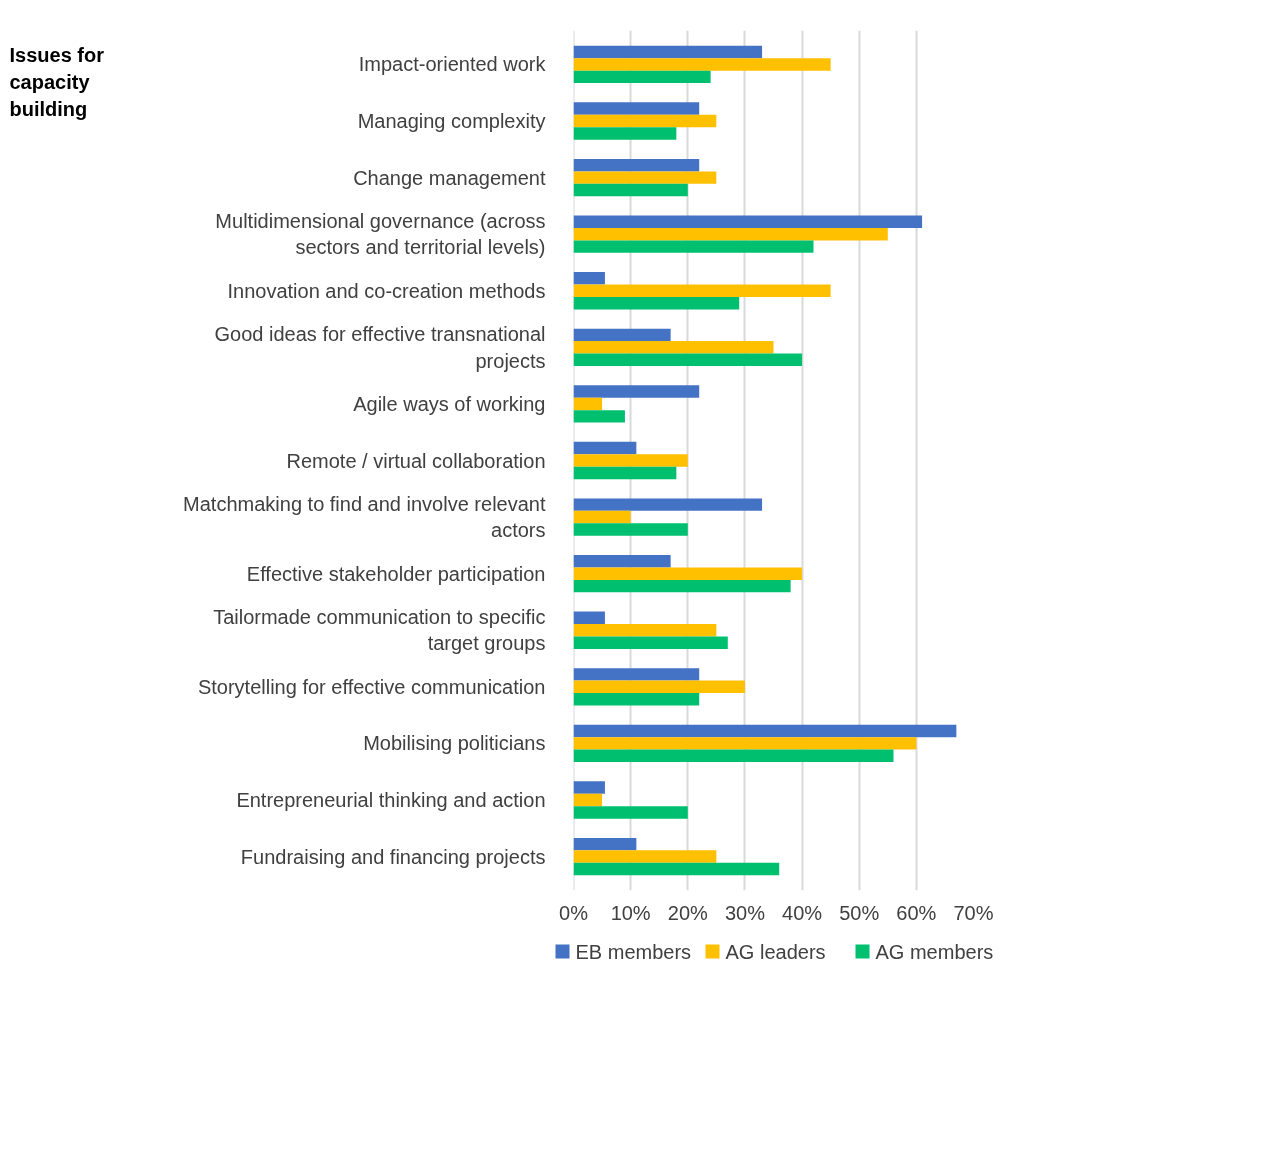 Image resolution: width=1276 pixels, height=1153 pixels. What do you see at coordinates (393, 856) in the screenshot?
I see `y-tick-label: Fundraising and financing projects` at bounding box center [393, 856].